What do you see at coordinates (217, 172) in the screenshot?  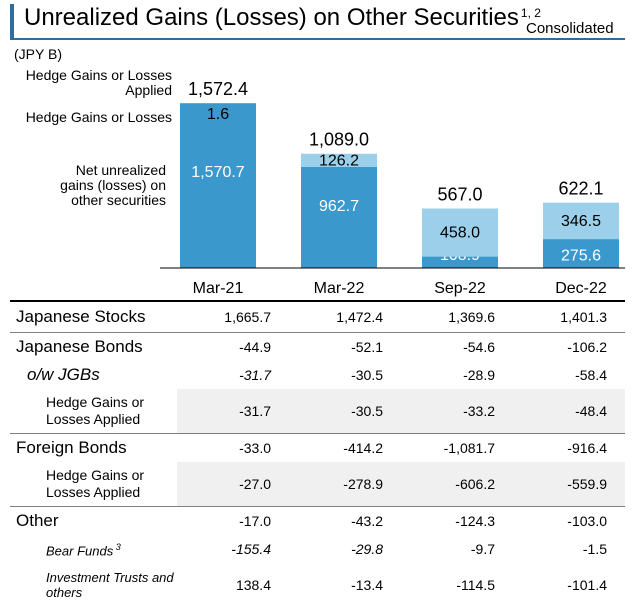 I see `net-value-label-mar-21: 1,570.7` at bounding box center [217, 172].